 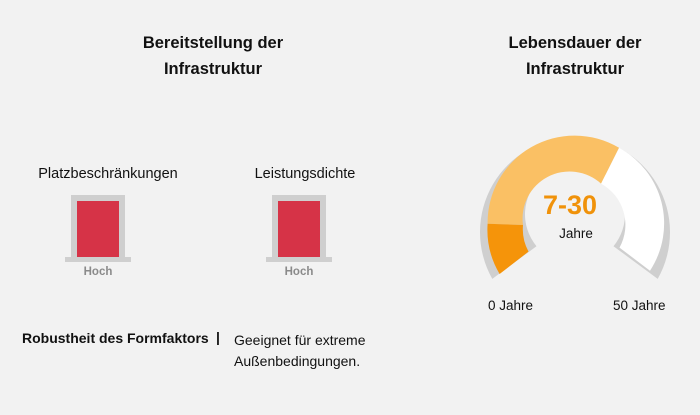 What do you see at coordinates (575, 43) in the screenshot?
I see `lifetime-heading-line1: Lebensdauer der` at bounding box center [575, 43].